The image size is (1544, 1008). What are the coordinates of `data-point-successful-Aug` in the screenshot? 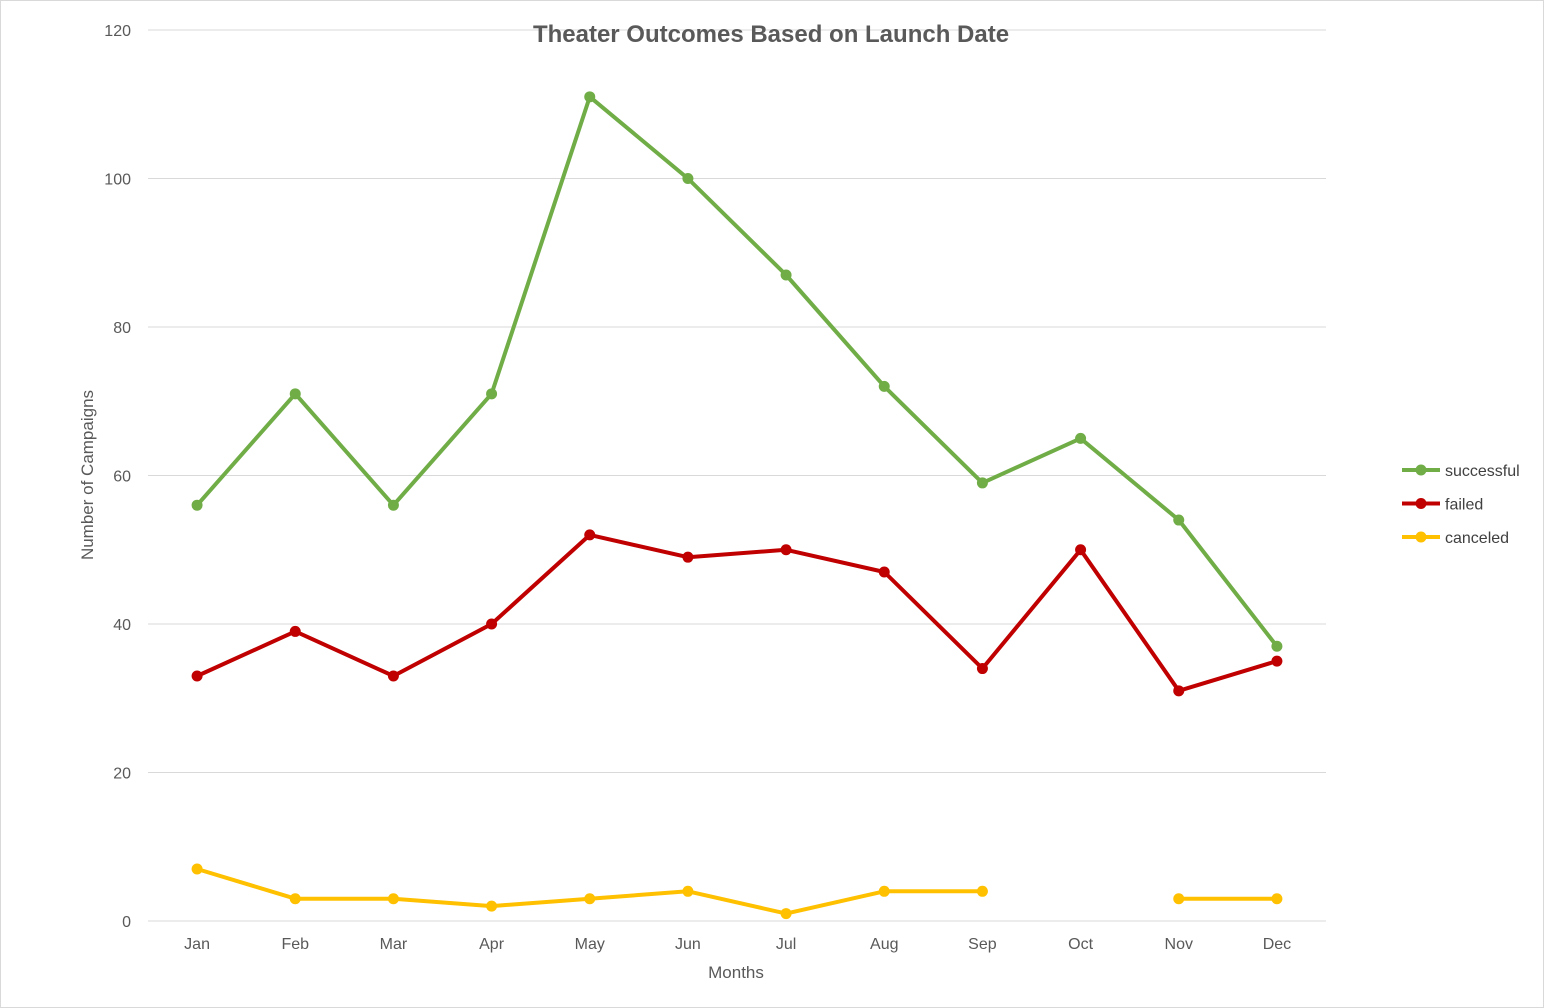 It's located at (884, 386).